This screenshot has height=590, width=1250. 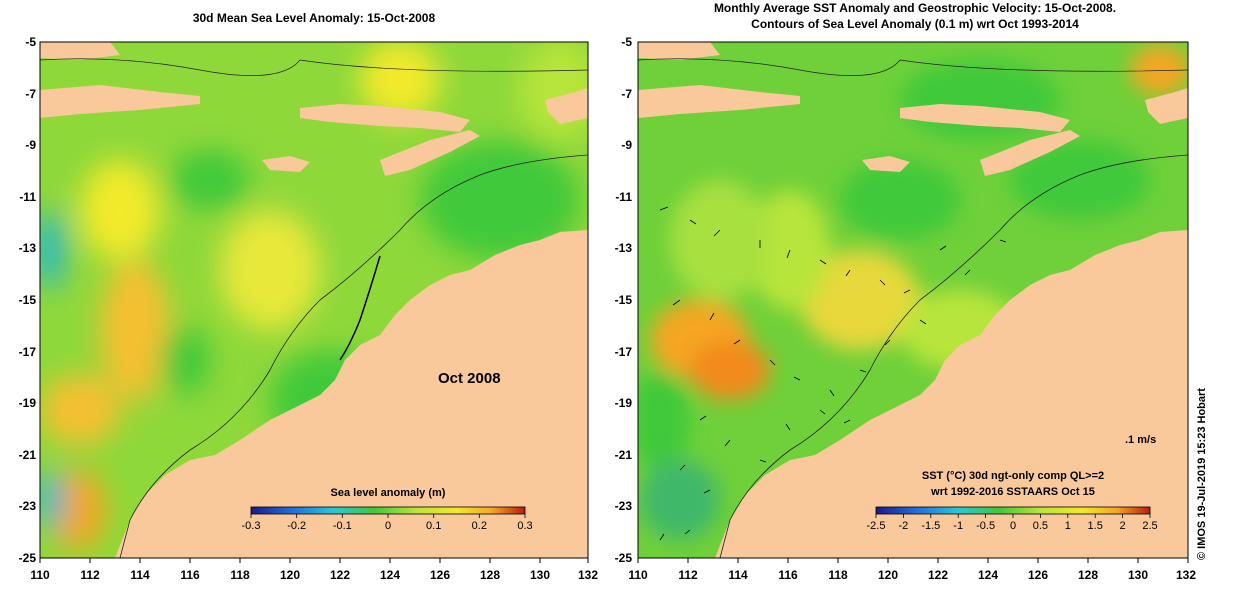 What do you see at coordinates (27, 352) in the screenshot?
I see `y-tick-left: -17` at bounding box center [27, 352].